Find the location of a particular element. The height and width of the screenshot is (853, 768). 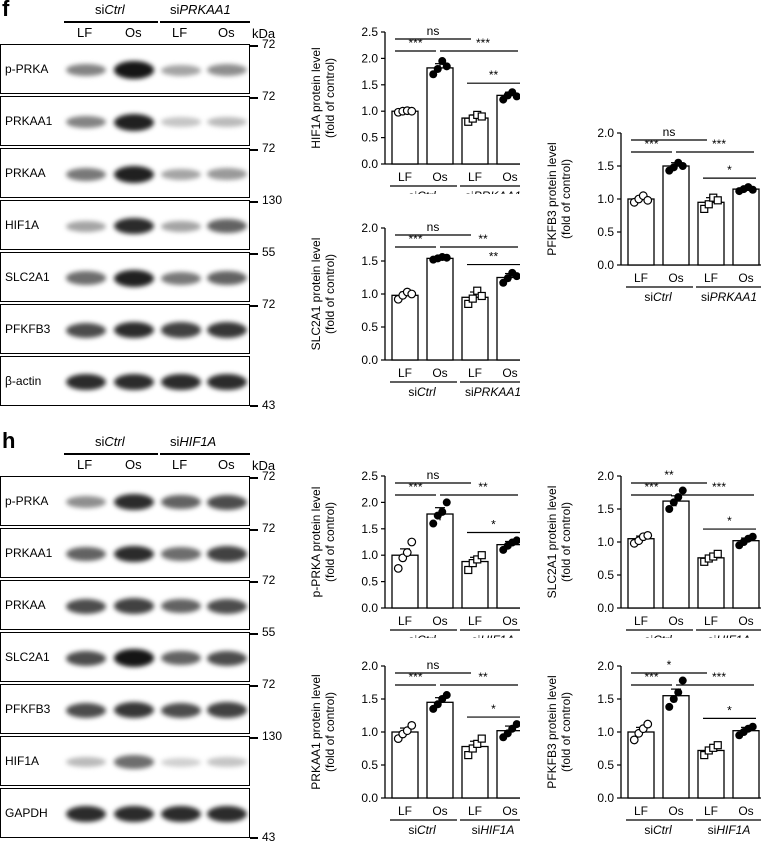

y-axis-label: SLC2A1 protein level is located at coordinates (316, 294).